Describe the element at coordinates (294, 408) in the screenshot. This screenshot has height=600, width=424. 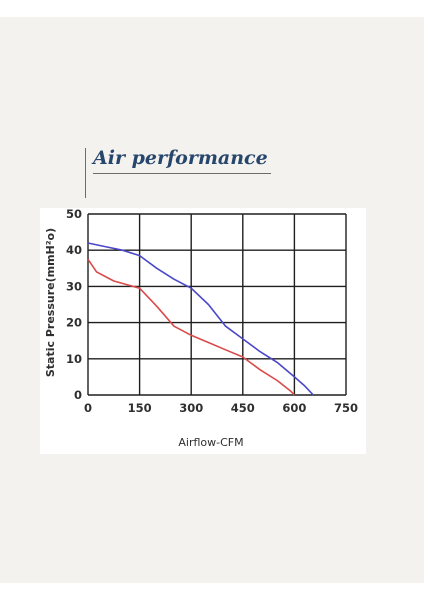
I see `x-tick-label: 600` at that location.